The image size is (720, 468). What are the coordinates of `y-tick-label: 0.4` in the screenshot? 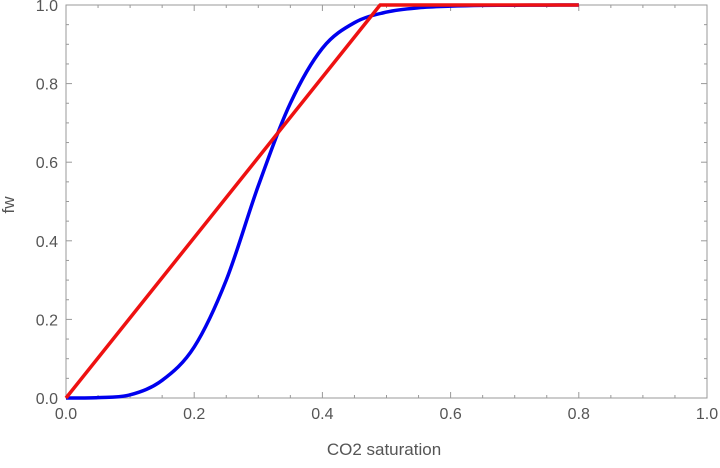 It's located at (47, 242).